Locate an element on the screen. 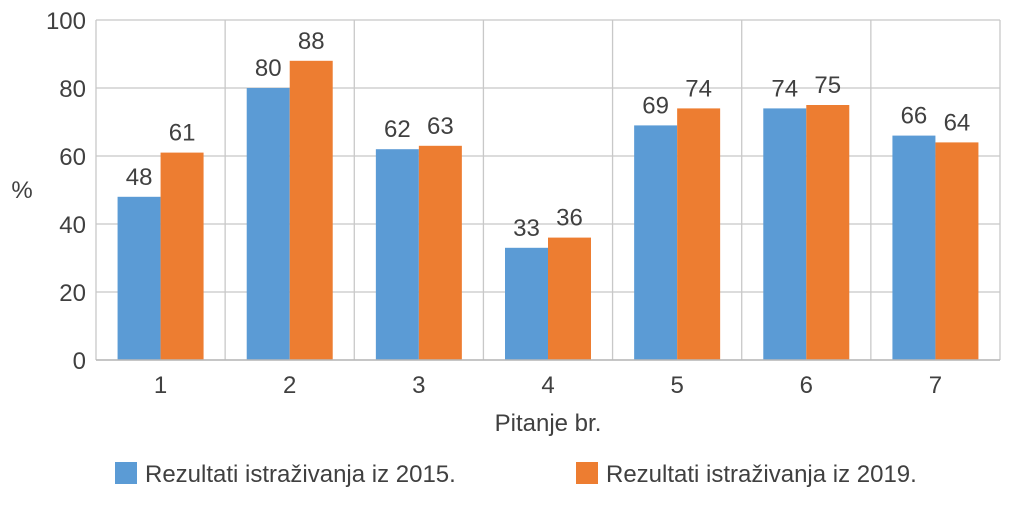 Image resolution: width=1010 pixels, height=506 pixels. y-tick-label: 0 is located at coordinates (79, 361).